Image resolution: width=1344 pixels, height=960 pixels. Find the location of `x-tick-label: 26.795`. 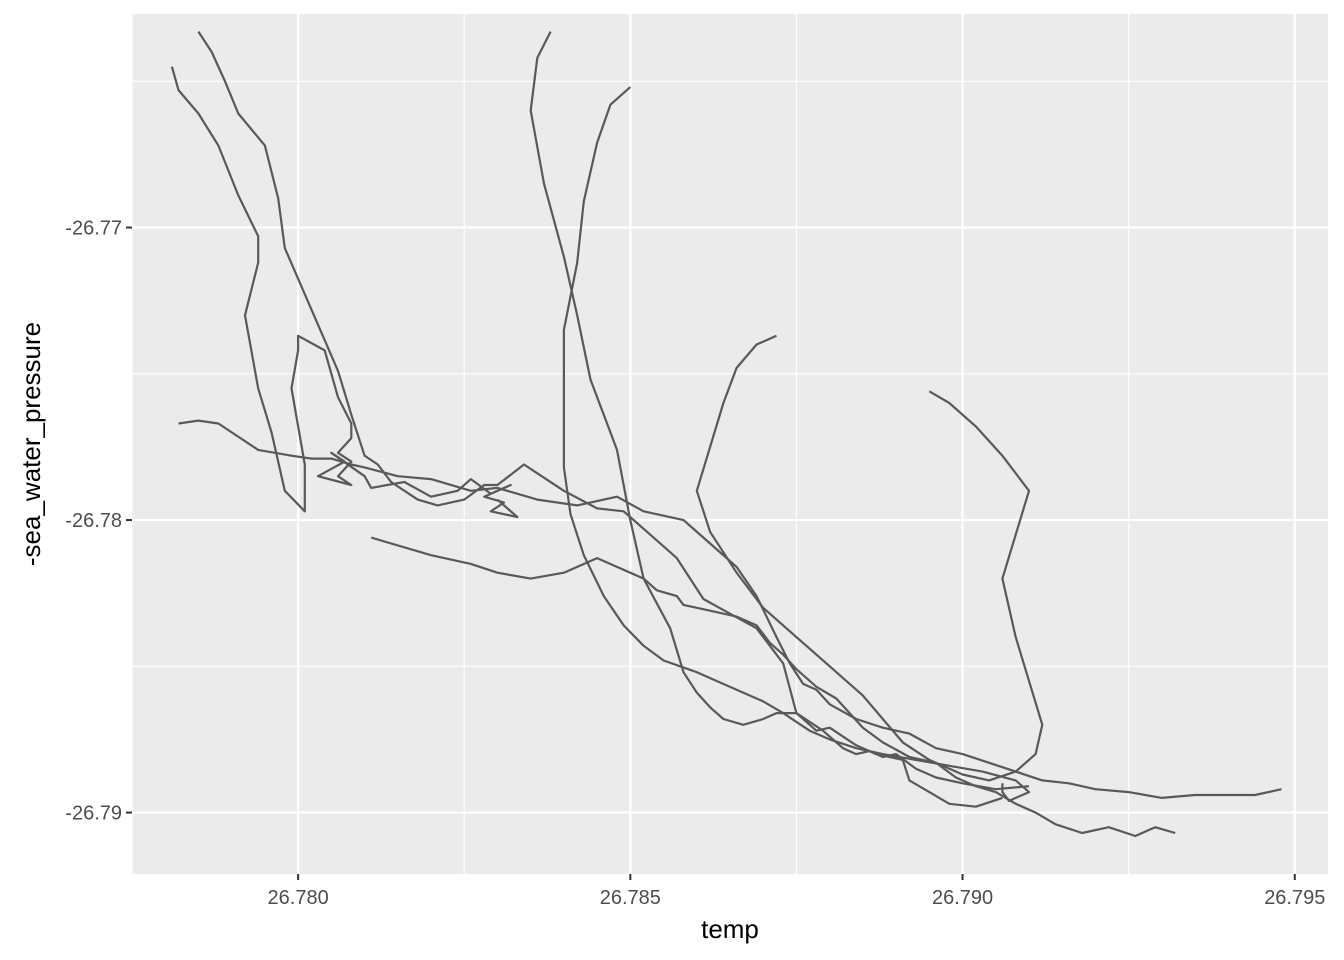

x-tick-label: 26.795 is located at coordinates (1294, 898).